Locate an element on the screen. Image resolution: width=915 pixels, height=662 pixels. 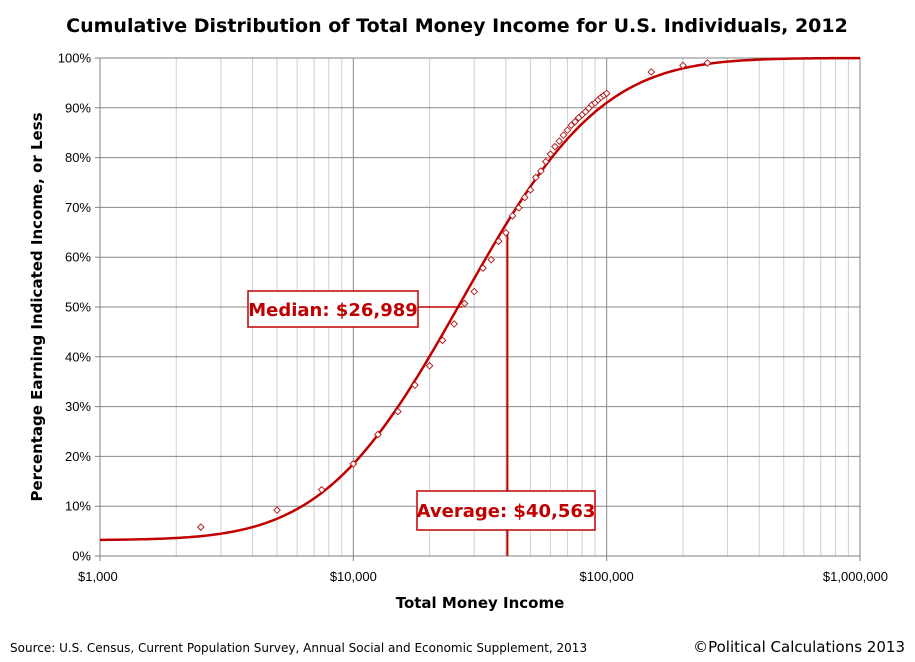
y-tick-label: 10% is located at coordinates (78, 506).